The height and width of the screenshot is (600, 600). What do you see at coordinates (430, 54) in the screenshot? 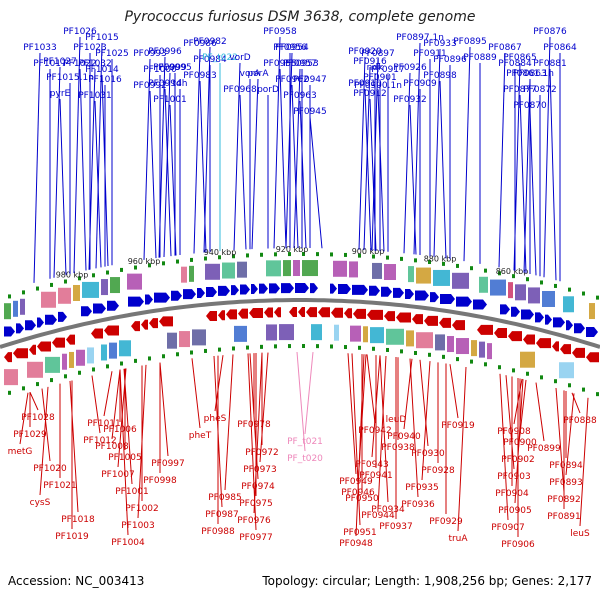
I see `top-gene-label: PF0911` at bounding box center [430, 54].